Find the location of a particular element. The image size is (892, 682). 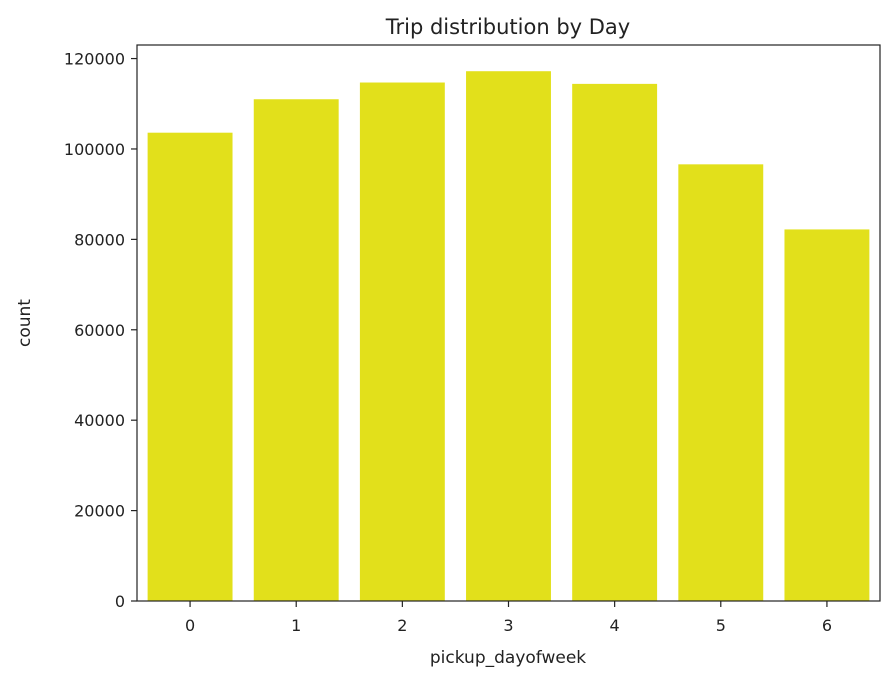

y-tick-label: 20000 is located at coordinates (99, 511).